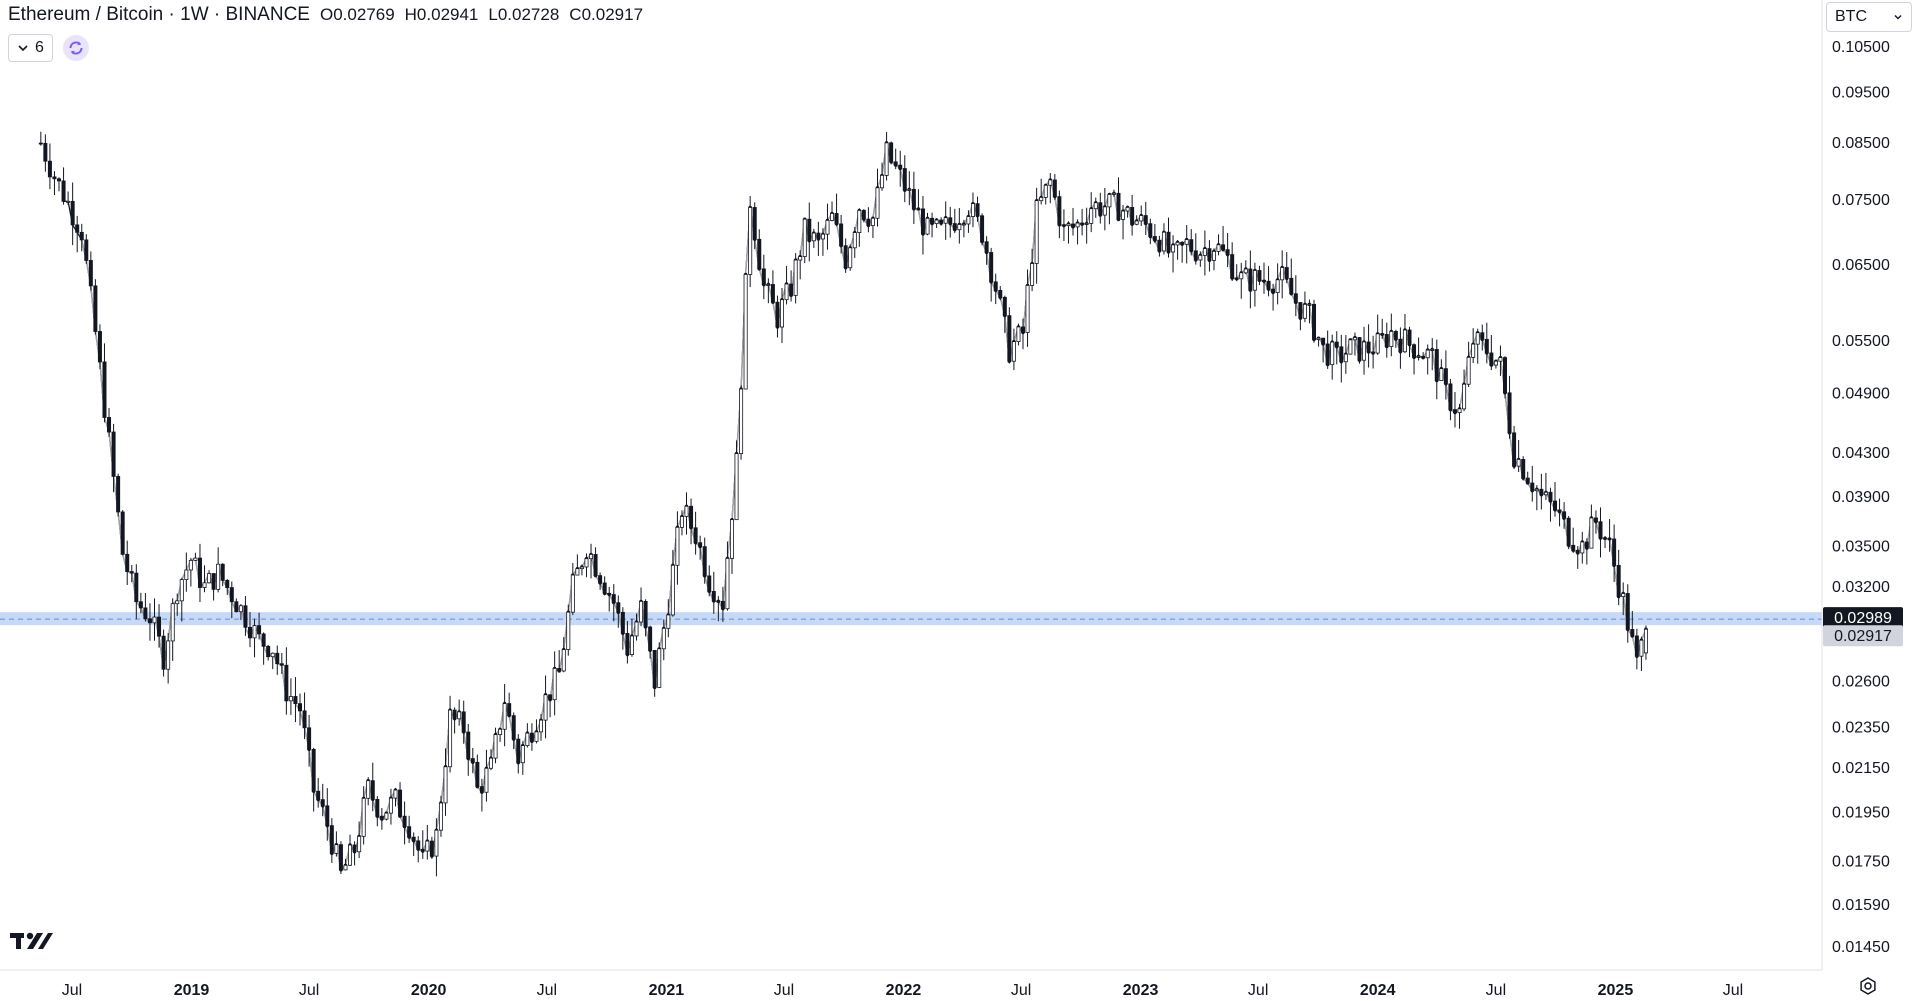  I want to click on ohlc-values: O0.02769 H0.02941 L0.02728 C0.02917, so click(481, 15).